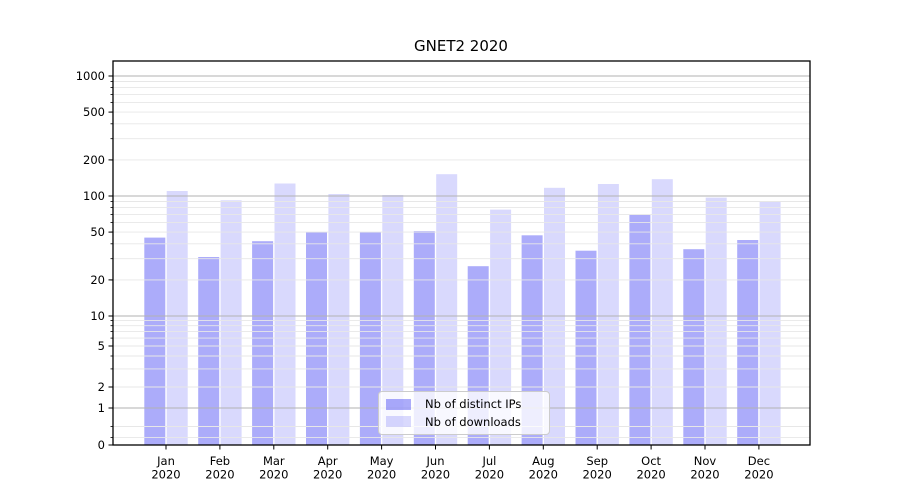 This screenshot has width=900, height=500. Describe the element at coordinates (90, 76) in the screenshot. I see `y-tick-label: 1000` at that location.